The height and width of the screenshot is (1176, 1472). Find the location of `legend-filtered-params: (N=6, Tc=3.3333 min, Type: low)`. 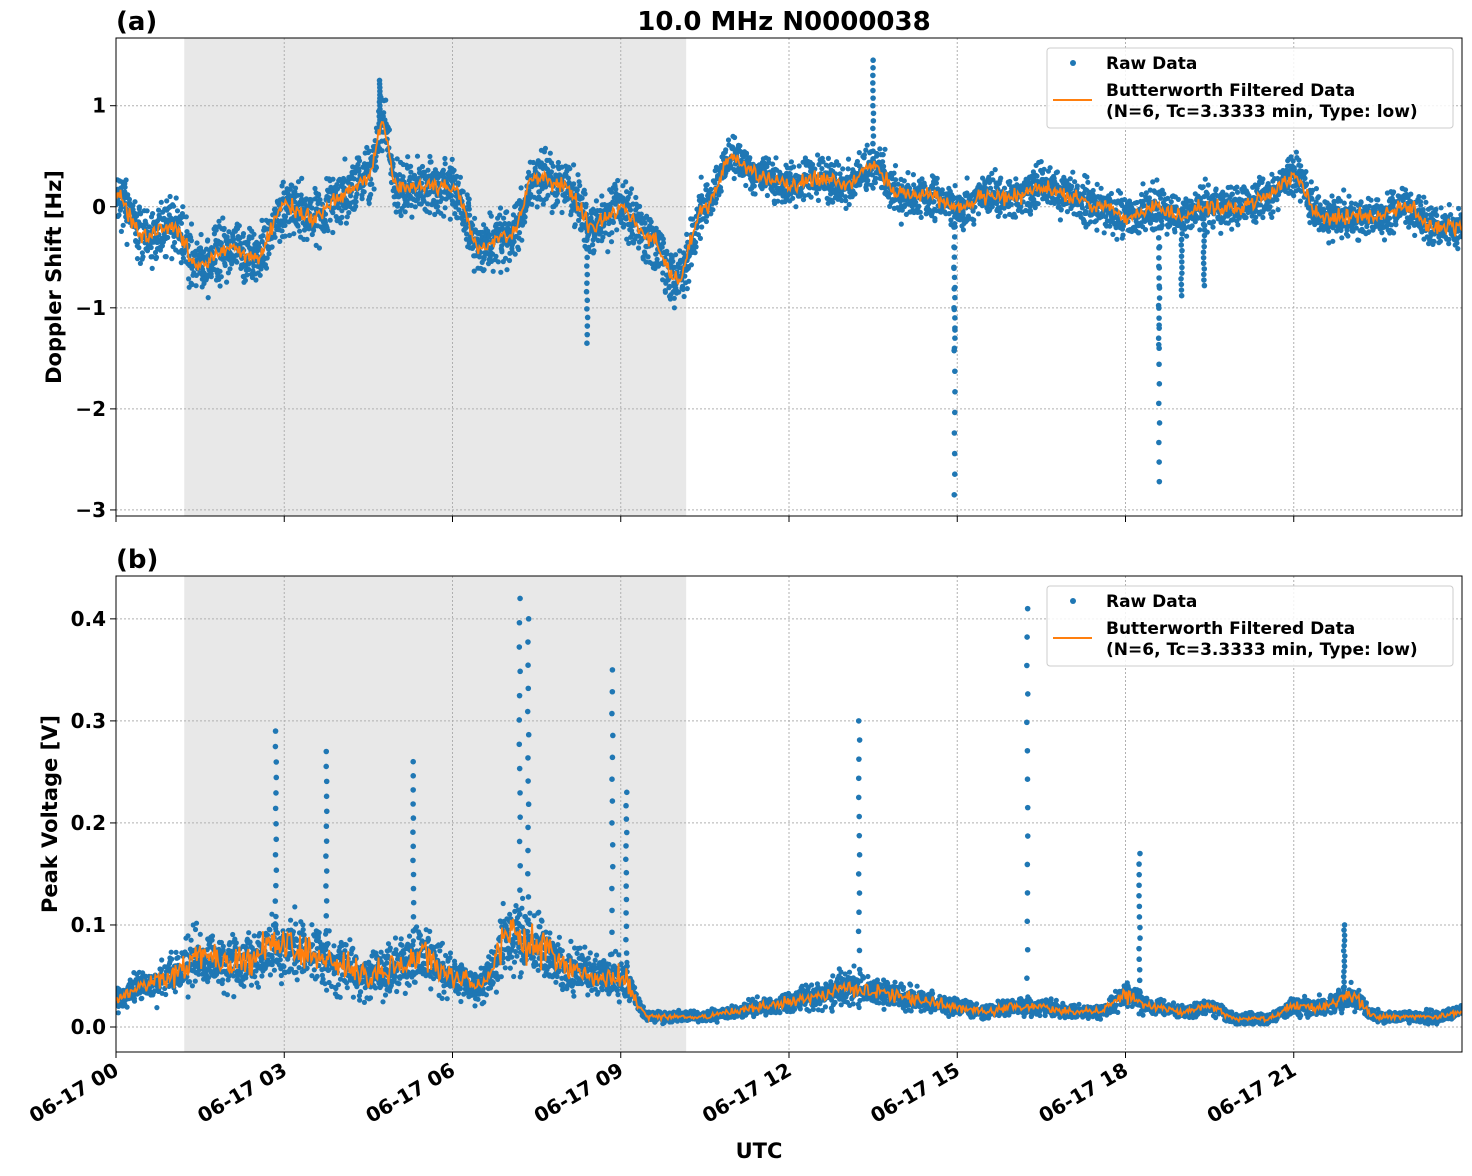

legend-filtered-params: (N=6, Tc=3.3333 min, Type: low) is located at coordinates (1262, 112).